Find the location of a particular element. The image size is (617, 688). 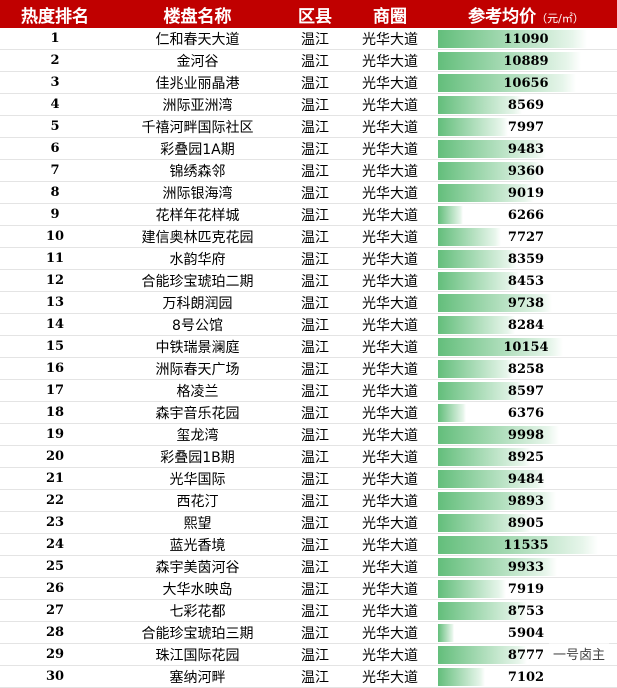

project-name: 佳兆业丽晶港 is located at coordinates (197, 82).